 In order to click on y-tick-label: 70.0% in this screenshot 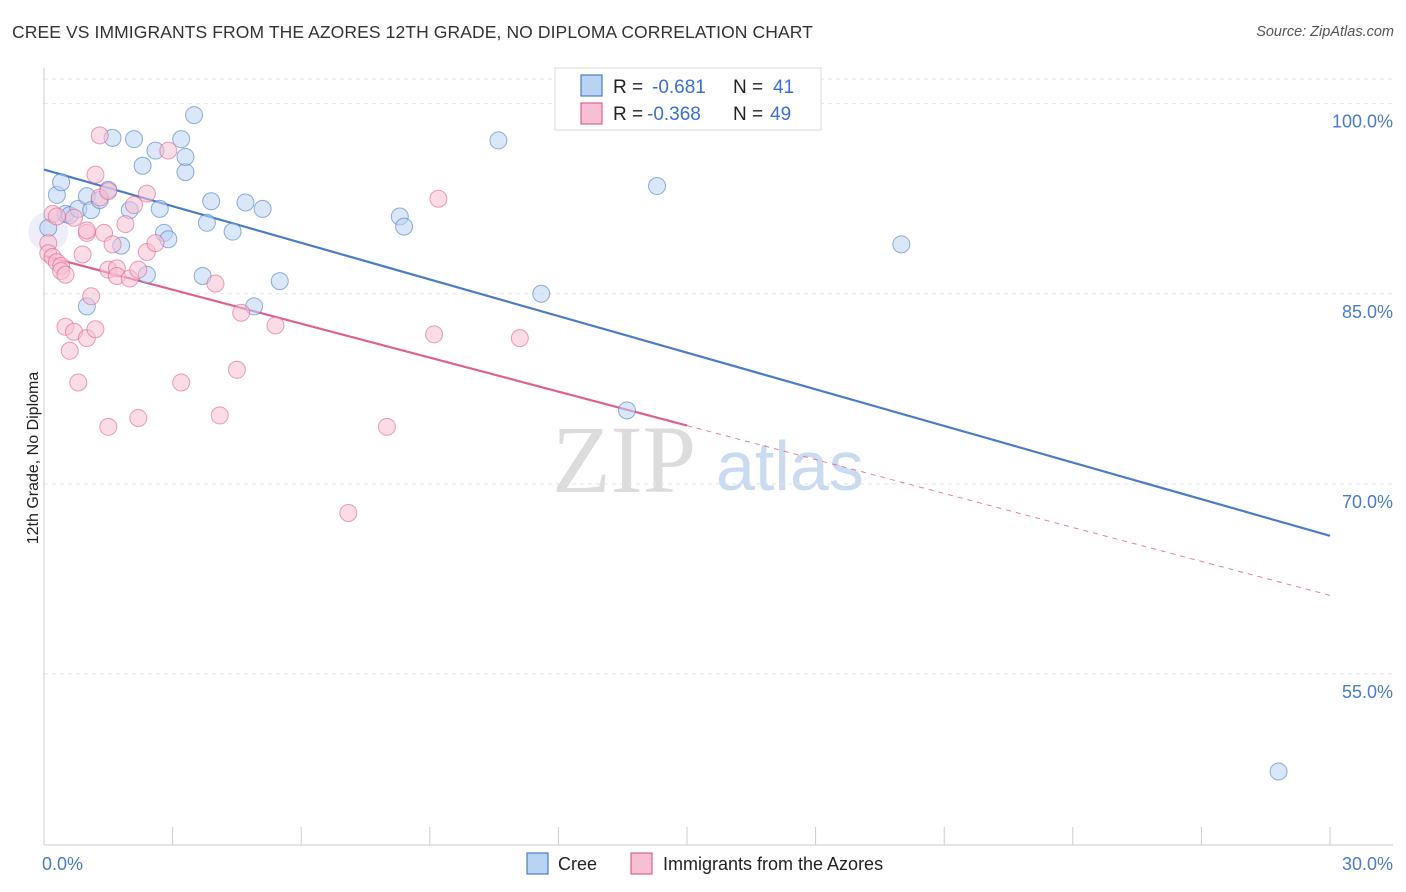, I will do `click(1367, 502)`.